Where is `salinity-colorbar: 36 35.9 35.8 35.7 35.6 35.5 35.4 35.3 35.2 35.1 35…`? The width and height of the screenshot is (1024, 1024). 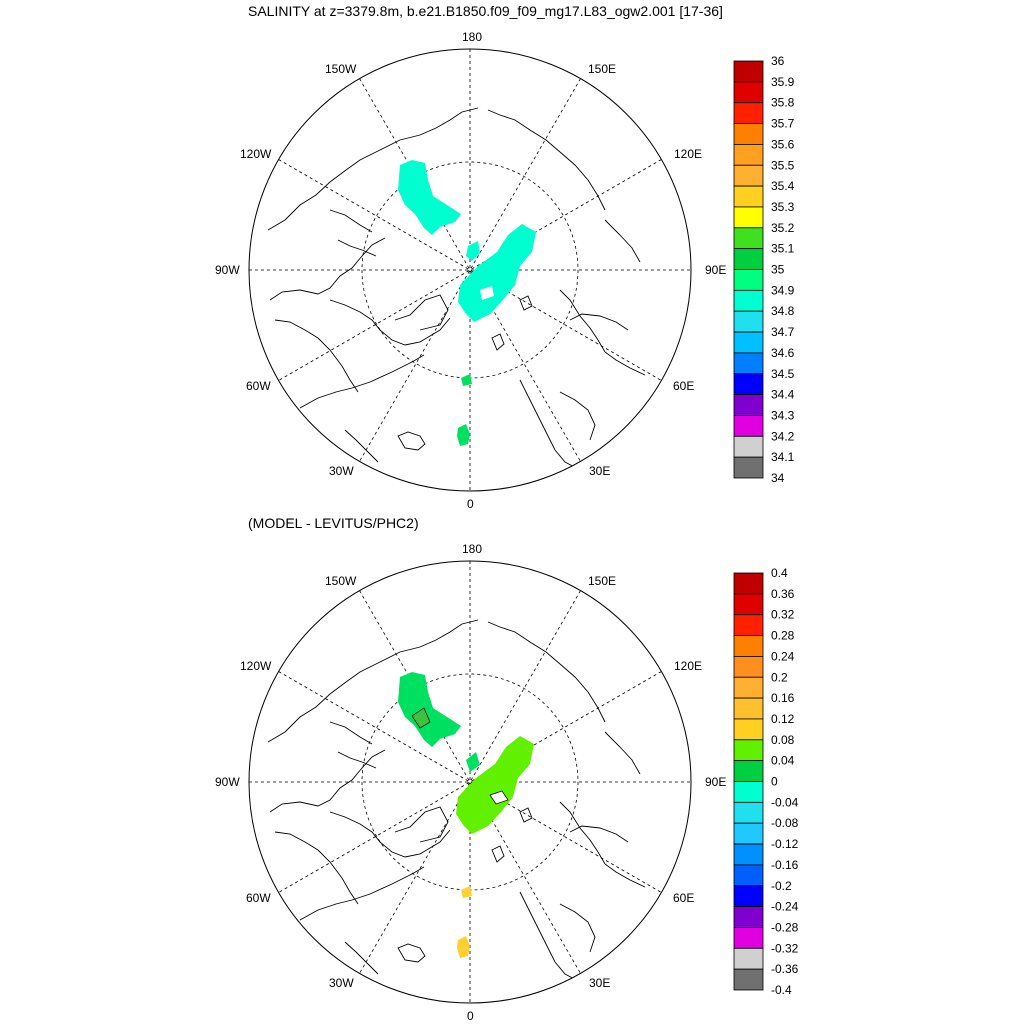
salinity-colorbar: 36 35.9 35.8 35.7 35.6 35.5 35.4 35.3 35.2 35.1 35… is located at coordinates (764, 269).